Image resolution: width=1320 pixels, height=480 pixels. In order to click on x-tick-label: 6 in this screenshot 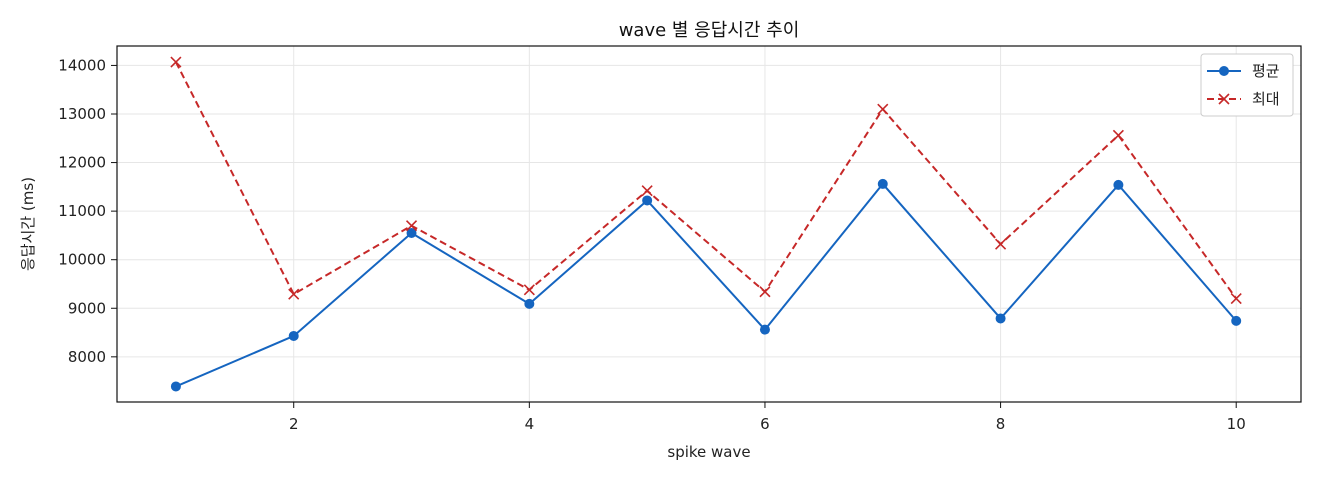, I will do `click(765, 424)`.